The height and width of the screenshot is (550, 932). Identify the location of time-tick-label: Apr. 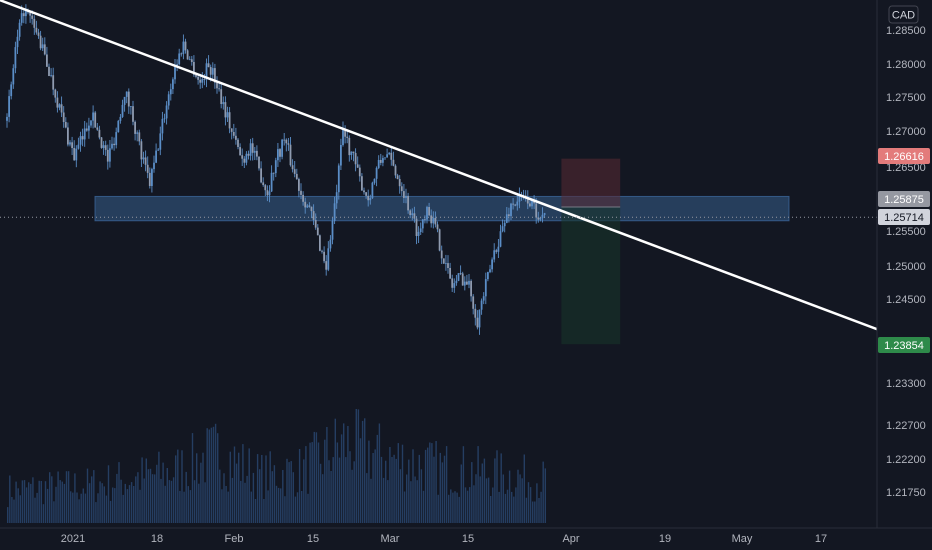
(570, 539).